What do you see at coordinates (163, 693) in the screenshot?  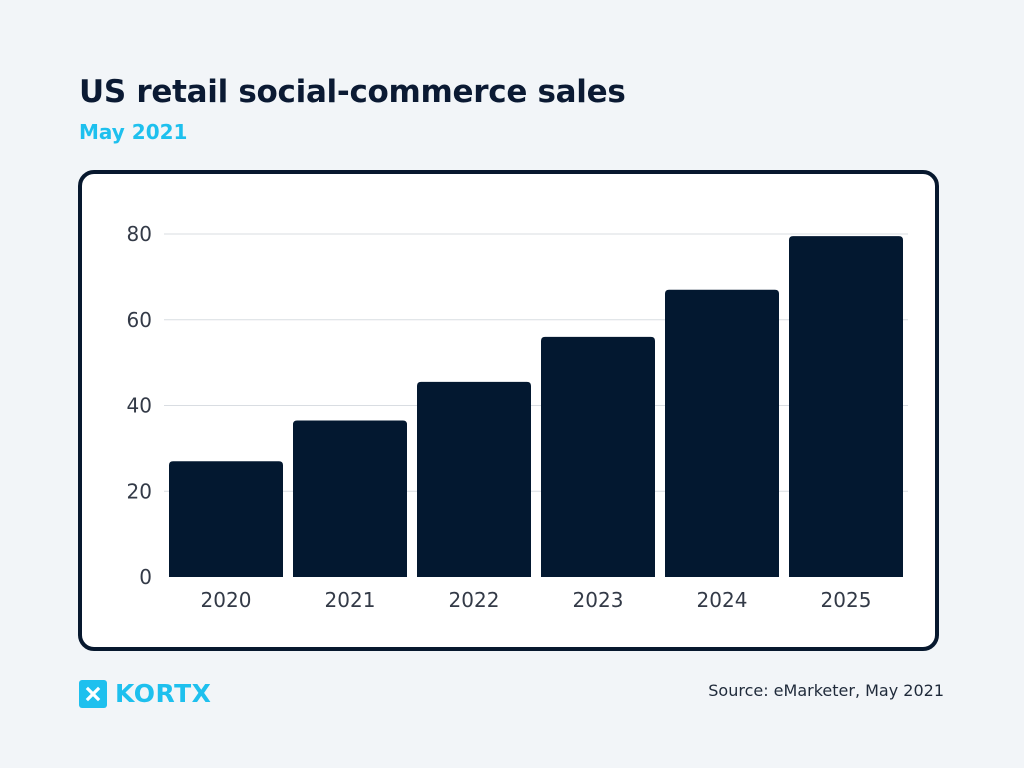 I see `brand-name: KORTX` at bounding box center [163, 693].